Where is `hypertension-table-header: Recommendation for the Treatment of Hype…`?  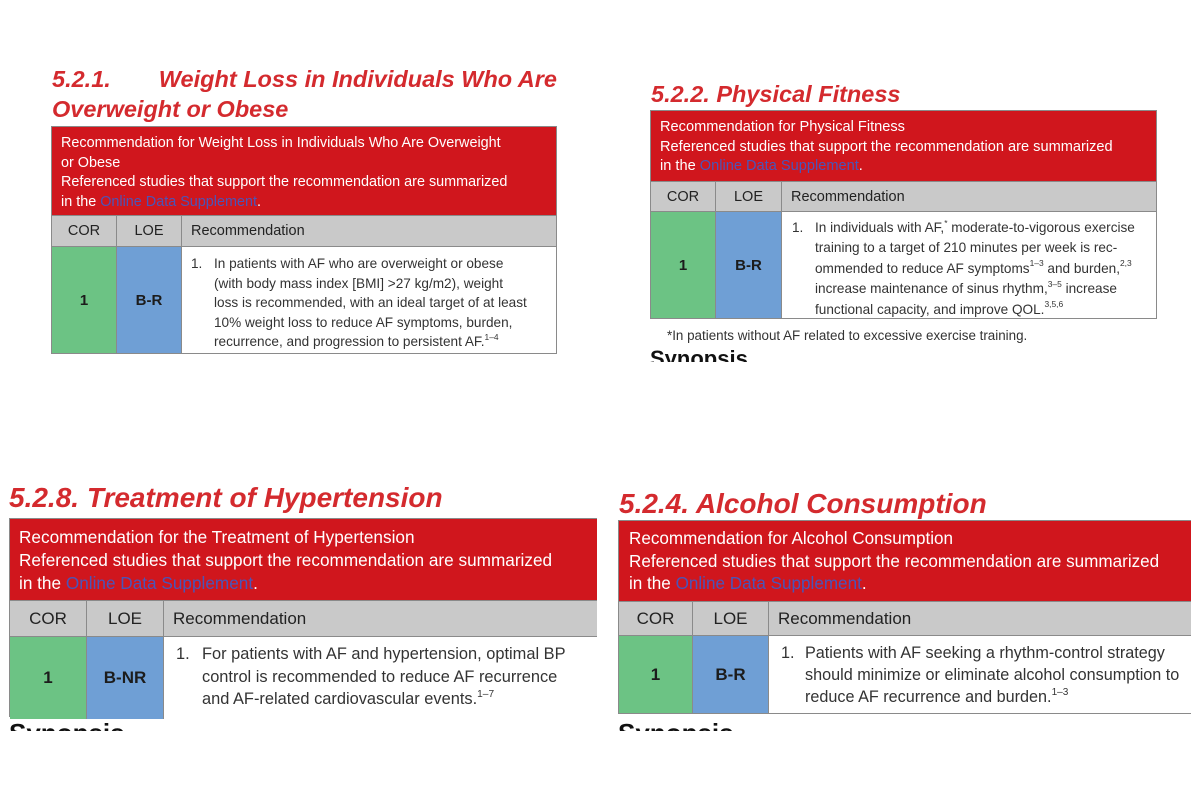
hypertension-table-header: Recommendation for the Treatment of Hype… is located at coordinates (303, 559).